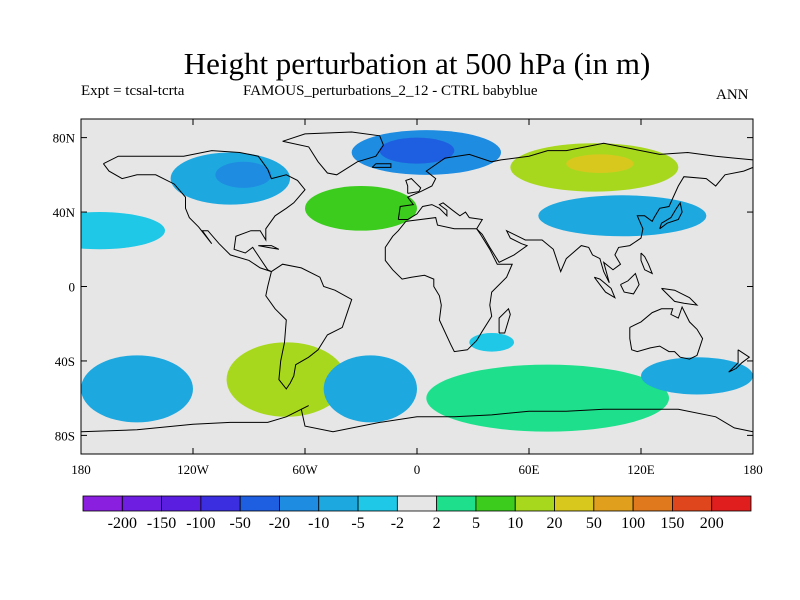 This screenshot has height=600, width=800. What do you see at coordinates (123, 231) in the screenshot?
I see `anomaly-north-pacific-low` at bounding box center [123, 231].